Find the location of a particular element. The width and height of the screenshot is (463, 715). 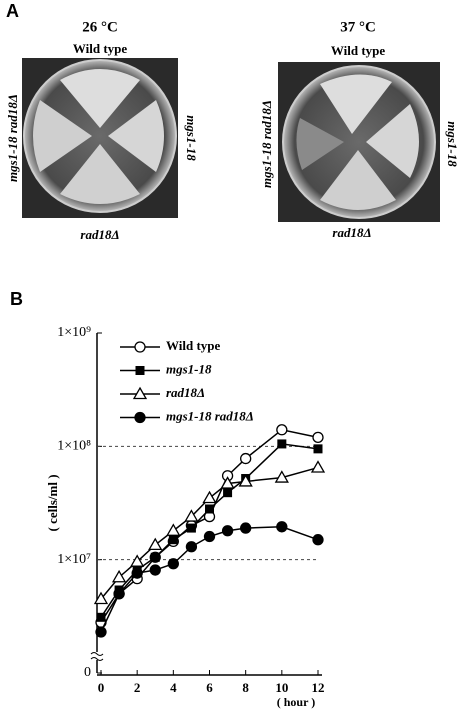

x-tick-label: 0 is located at coordinates (101, 687).